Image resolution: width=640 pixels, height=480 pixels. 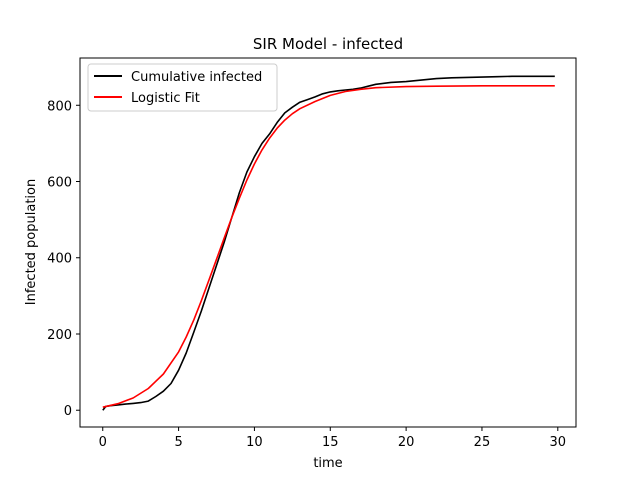 I want to click on x-axis-label: time, so click(x=327, y=463).